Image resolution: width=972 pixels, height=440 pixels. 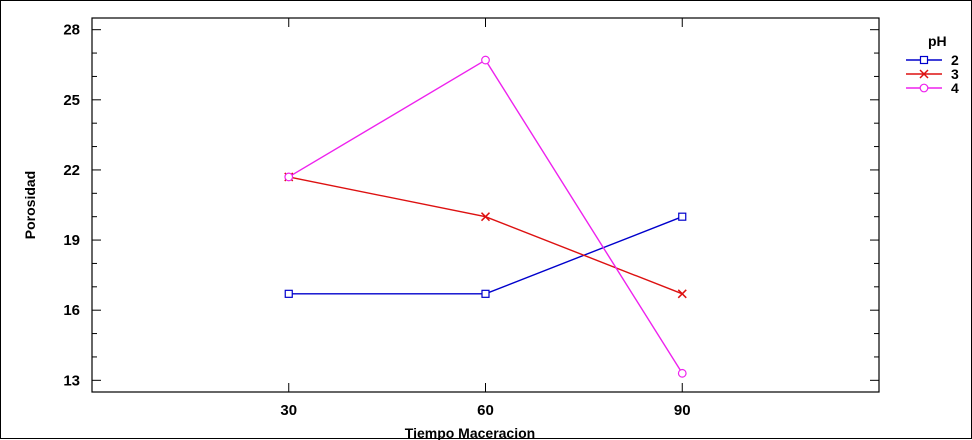 I want to click on y-tick-label: 25, so click(x=71, y=100).